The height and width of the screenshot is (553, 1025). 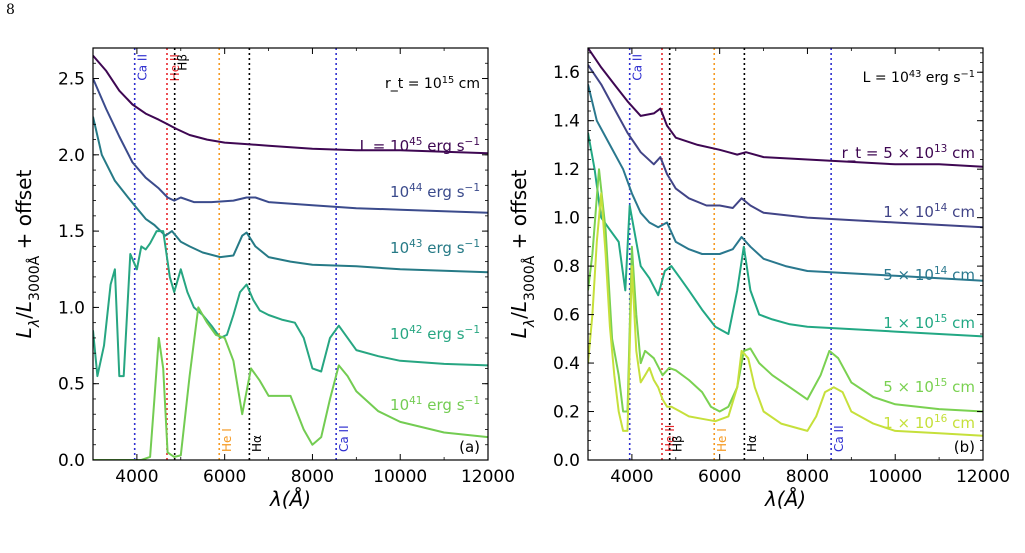 I want to click on line-id-label: He II, so click(x=175, y=67).